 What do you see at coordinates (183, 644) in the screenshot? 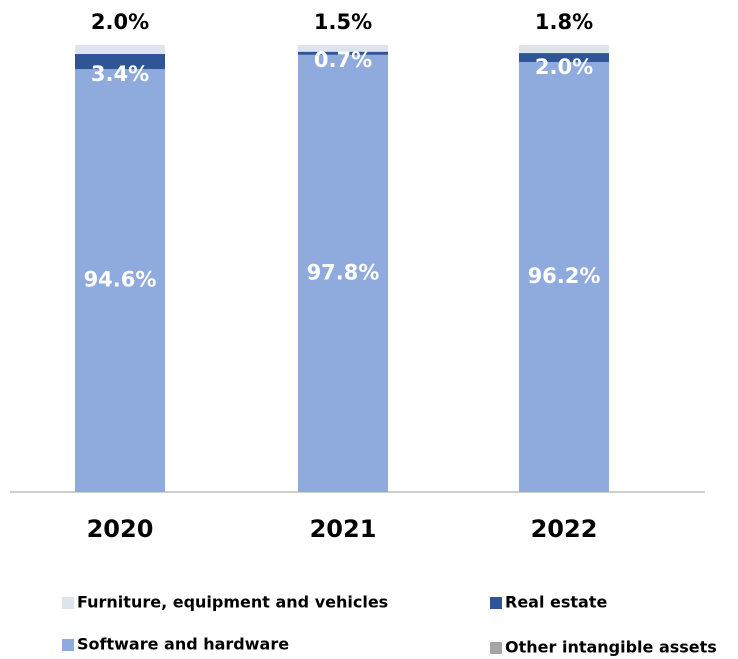
I see `legend-label: Software and hardware` at bounding box center [183, 644].